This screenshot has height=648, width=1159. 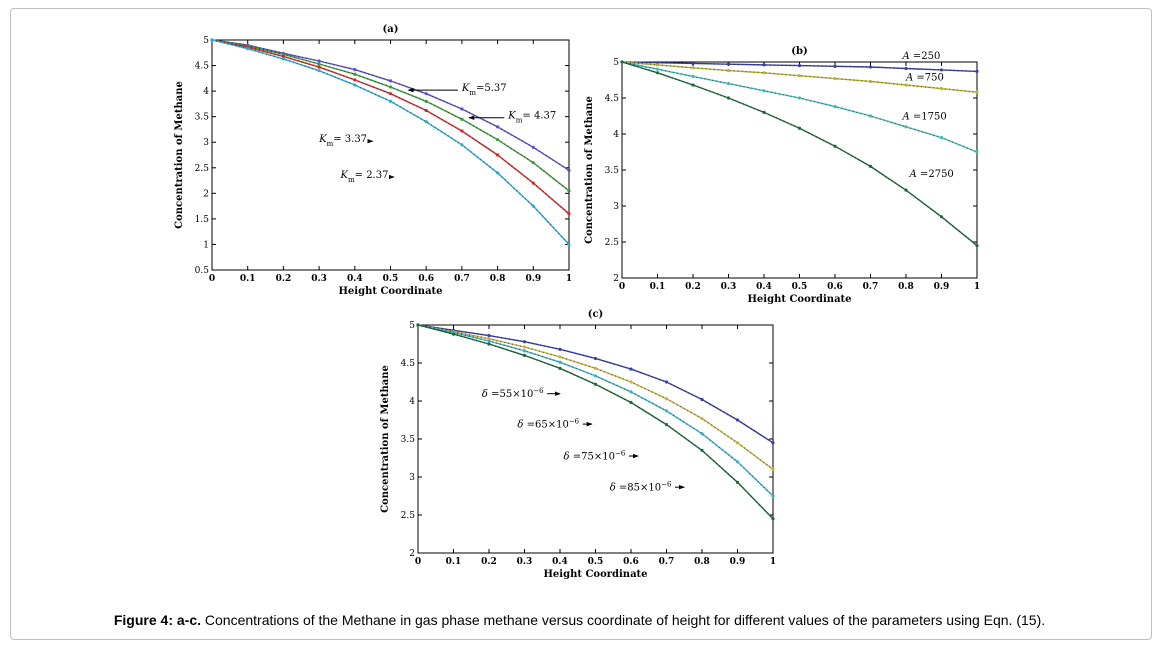 What do you see at coordinates (484, 90) in the screenshot?
I see `annotation-label: Km=5.37` at bounding box center [484, 90].